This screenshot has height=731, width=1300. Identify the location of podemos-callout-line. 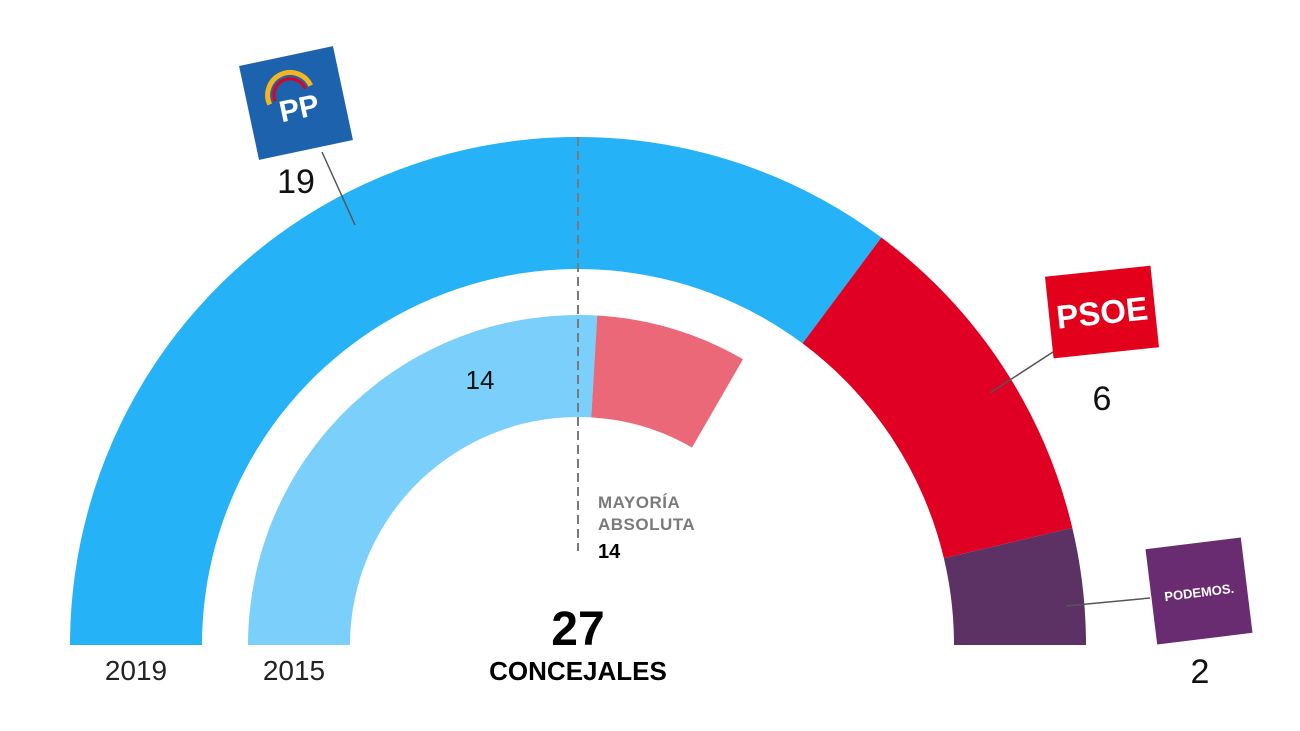
(1108, 602).